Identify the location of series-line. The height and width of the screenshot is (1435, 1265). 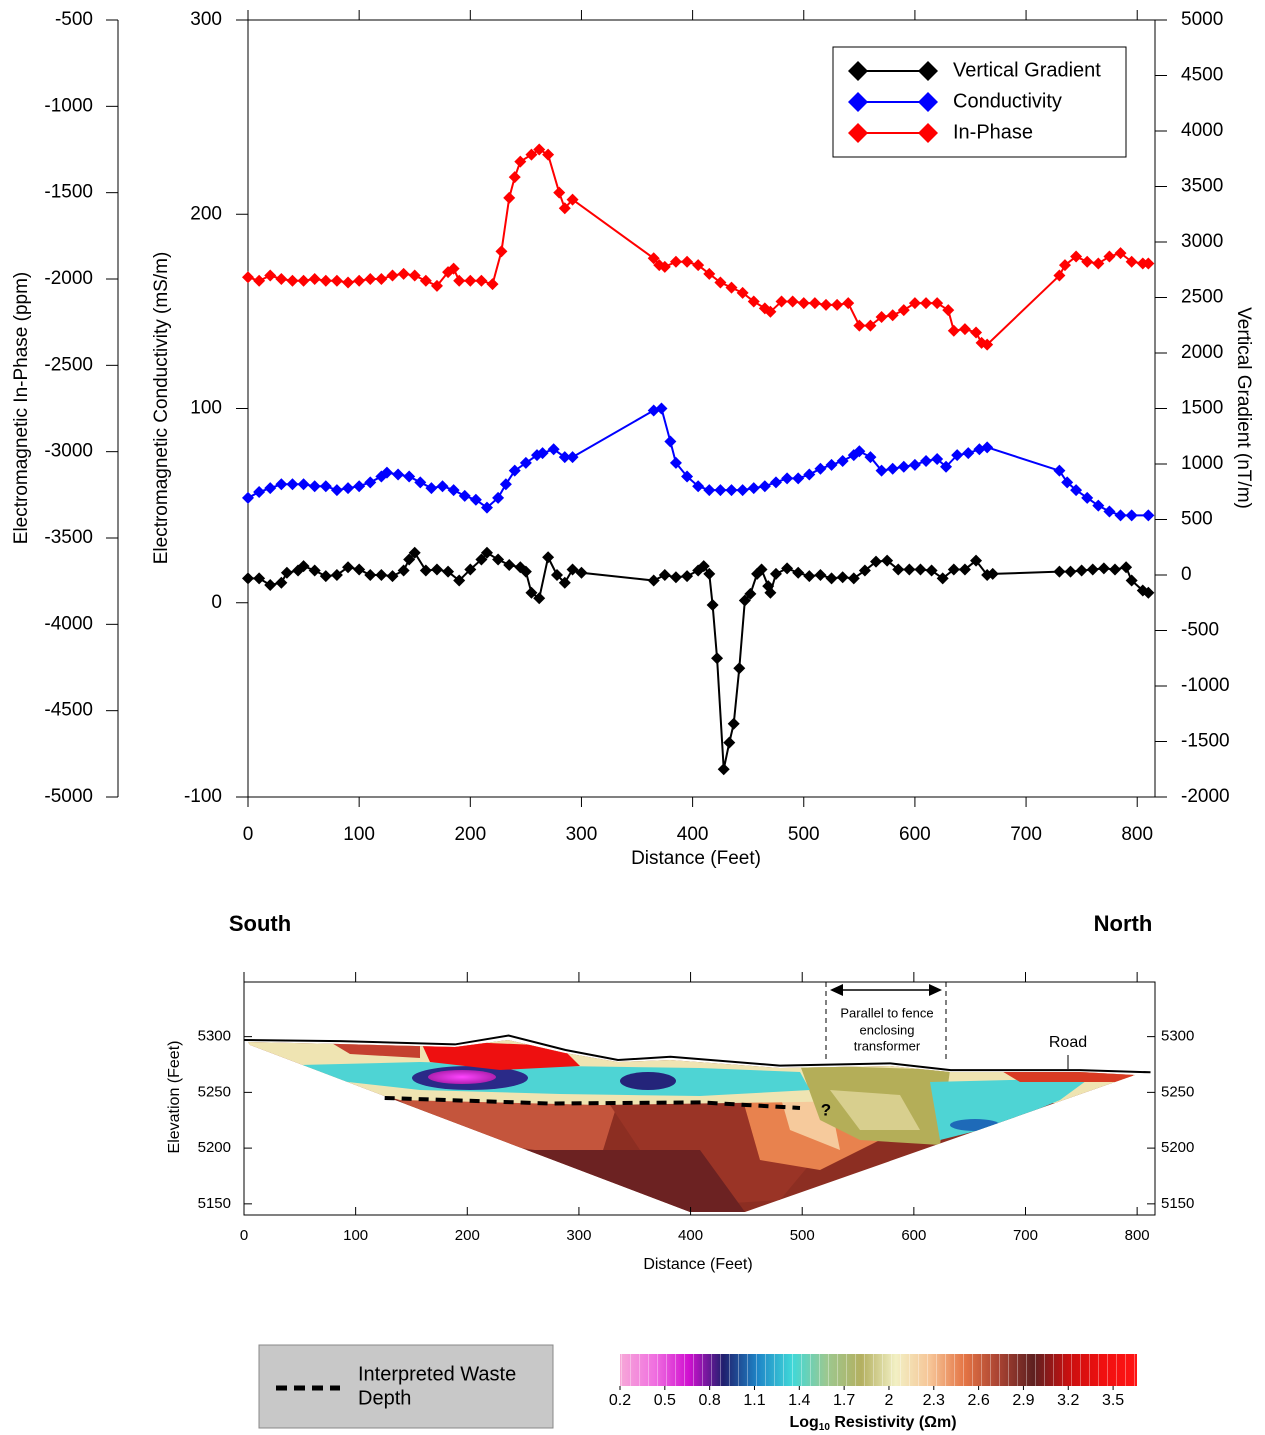
(698, 247).